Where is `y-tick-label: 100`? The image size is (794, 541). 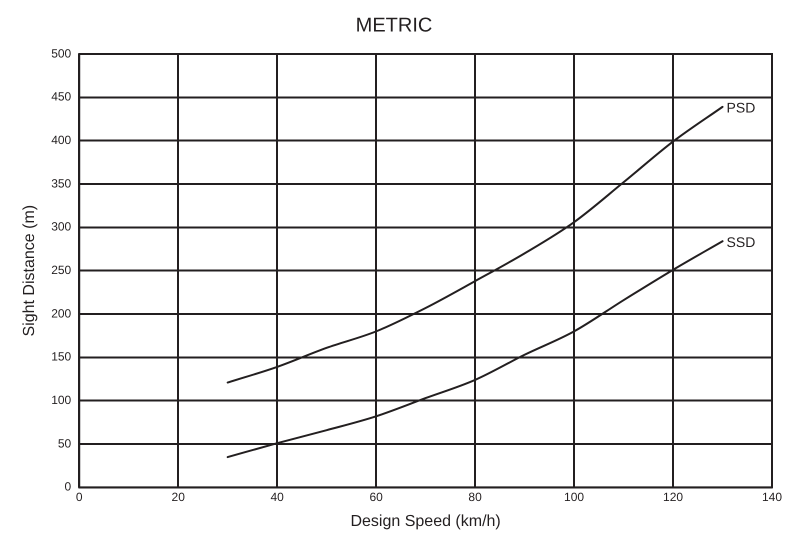 y-tick-label: 100 is located at coordinates (61, 400).